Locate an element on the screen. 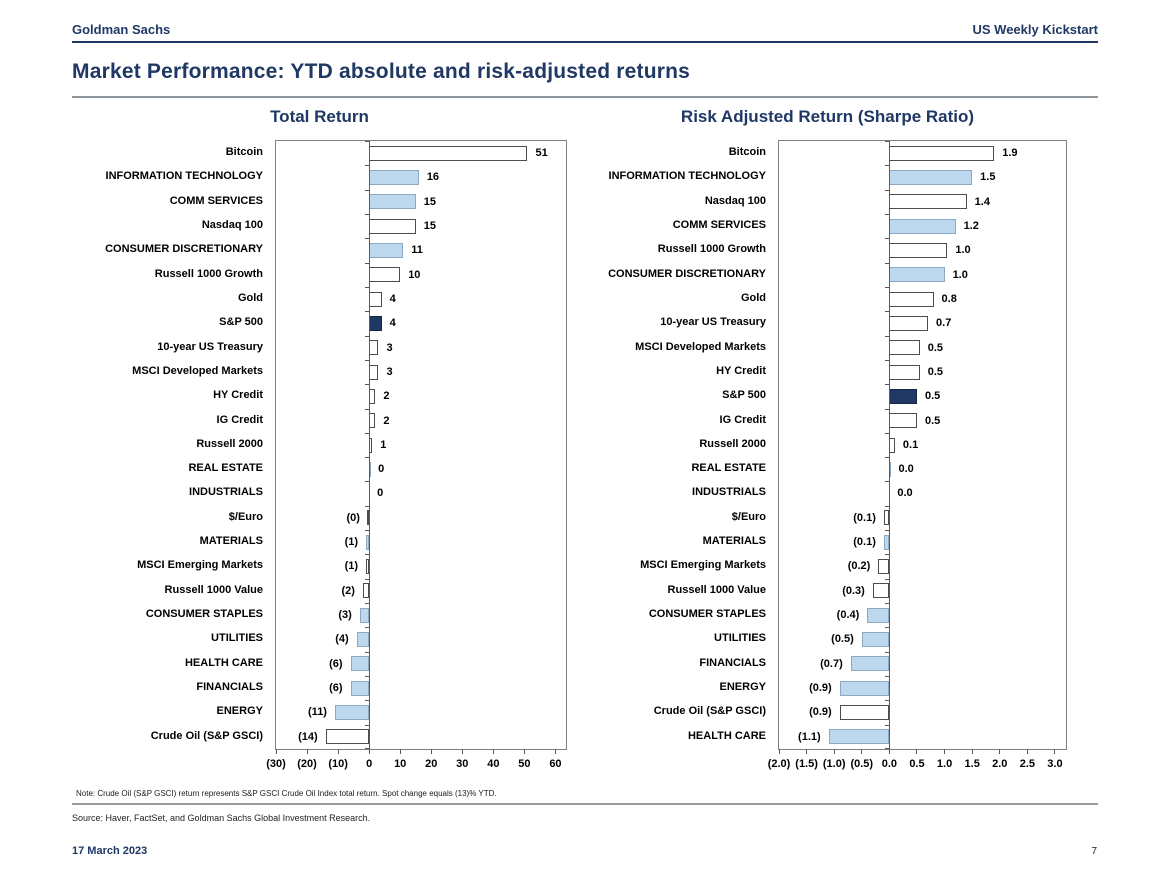 The width and height of the screenshot is (1170, 879). x-tick-label: 2.0 is located at coordinates (1000, 764).